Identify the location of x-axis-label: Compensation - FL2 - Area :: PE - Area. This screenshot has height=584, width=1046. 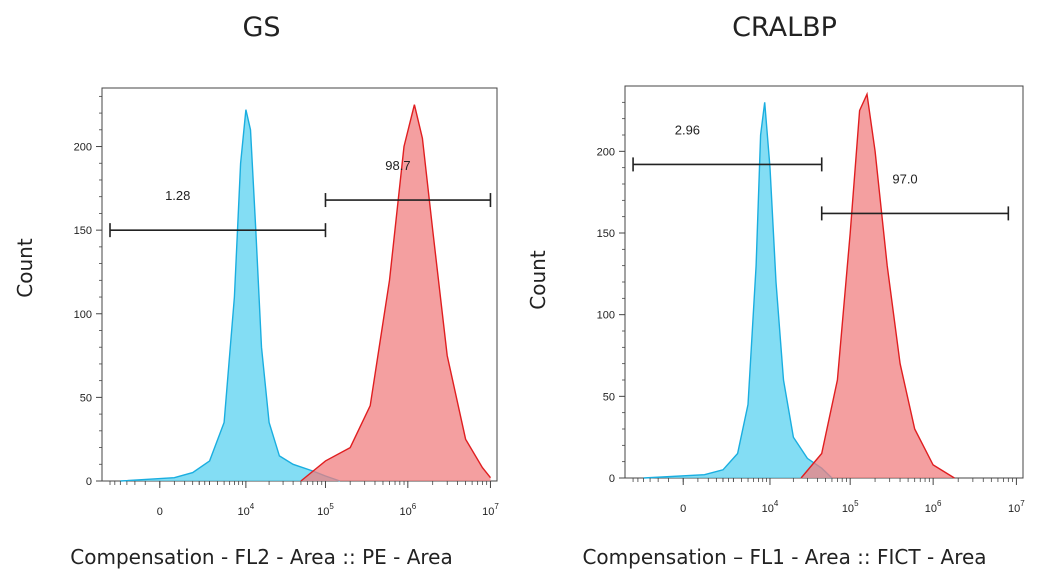
(261, 557).